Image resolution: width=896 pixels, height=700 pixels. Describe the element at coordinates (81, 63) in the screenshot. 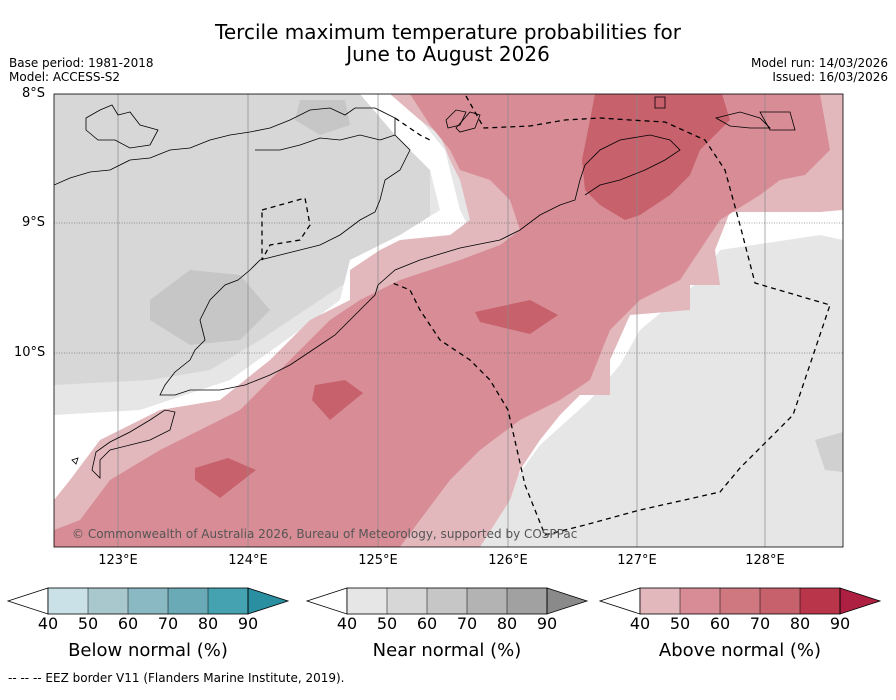

I see `base-period: Base period: 1981-2018` at that location.